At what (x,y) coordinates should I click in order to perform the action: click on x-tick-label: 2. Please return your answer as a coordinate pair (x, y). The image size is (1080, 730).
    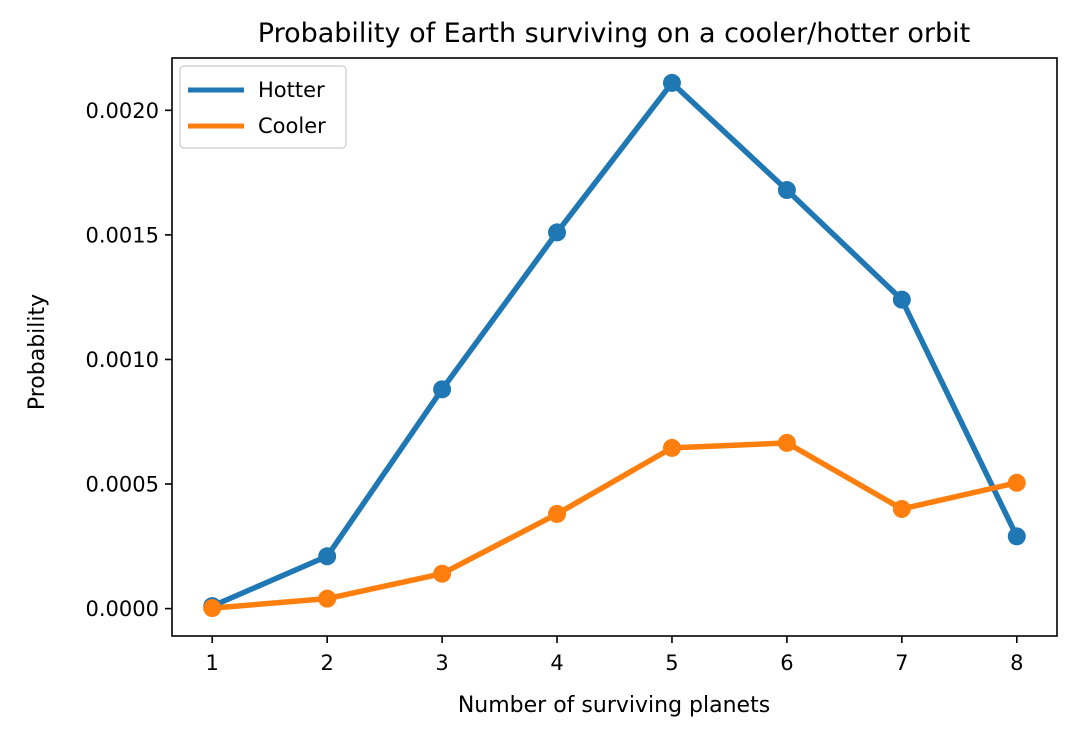
    Looking at the image, I should click on (326, 663).